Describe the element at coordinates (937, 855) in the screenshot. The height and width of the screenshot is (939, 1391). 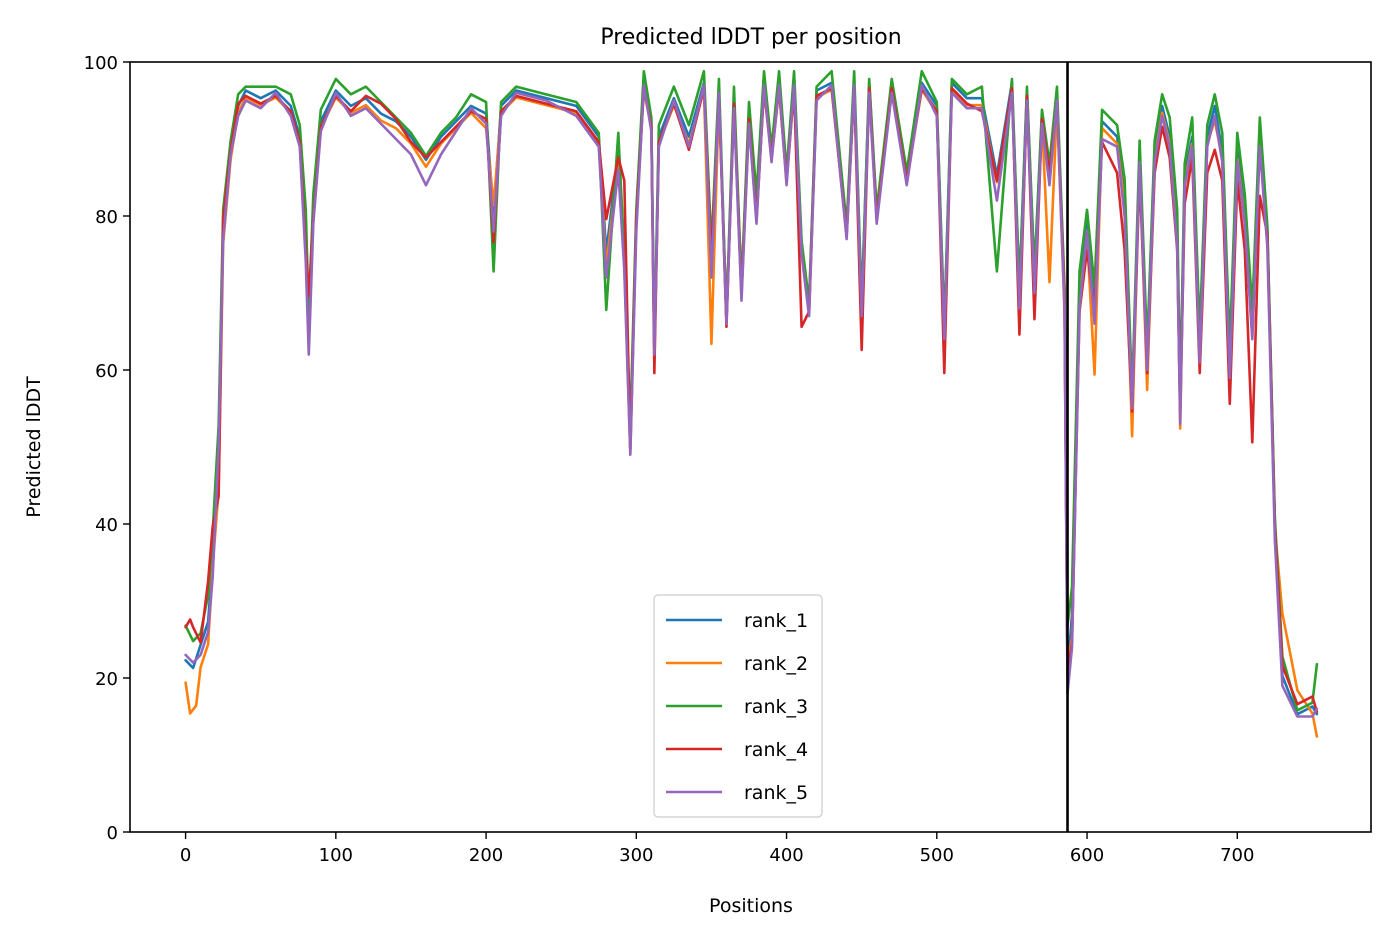
I see `x-tick-label: 500` at that location.